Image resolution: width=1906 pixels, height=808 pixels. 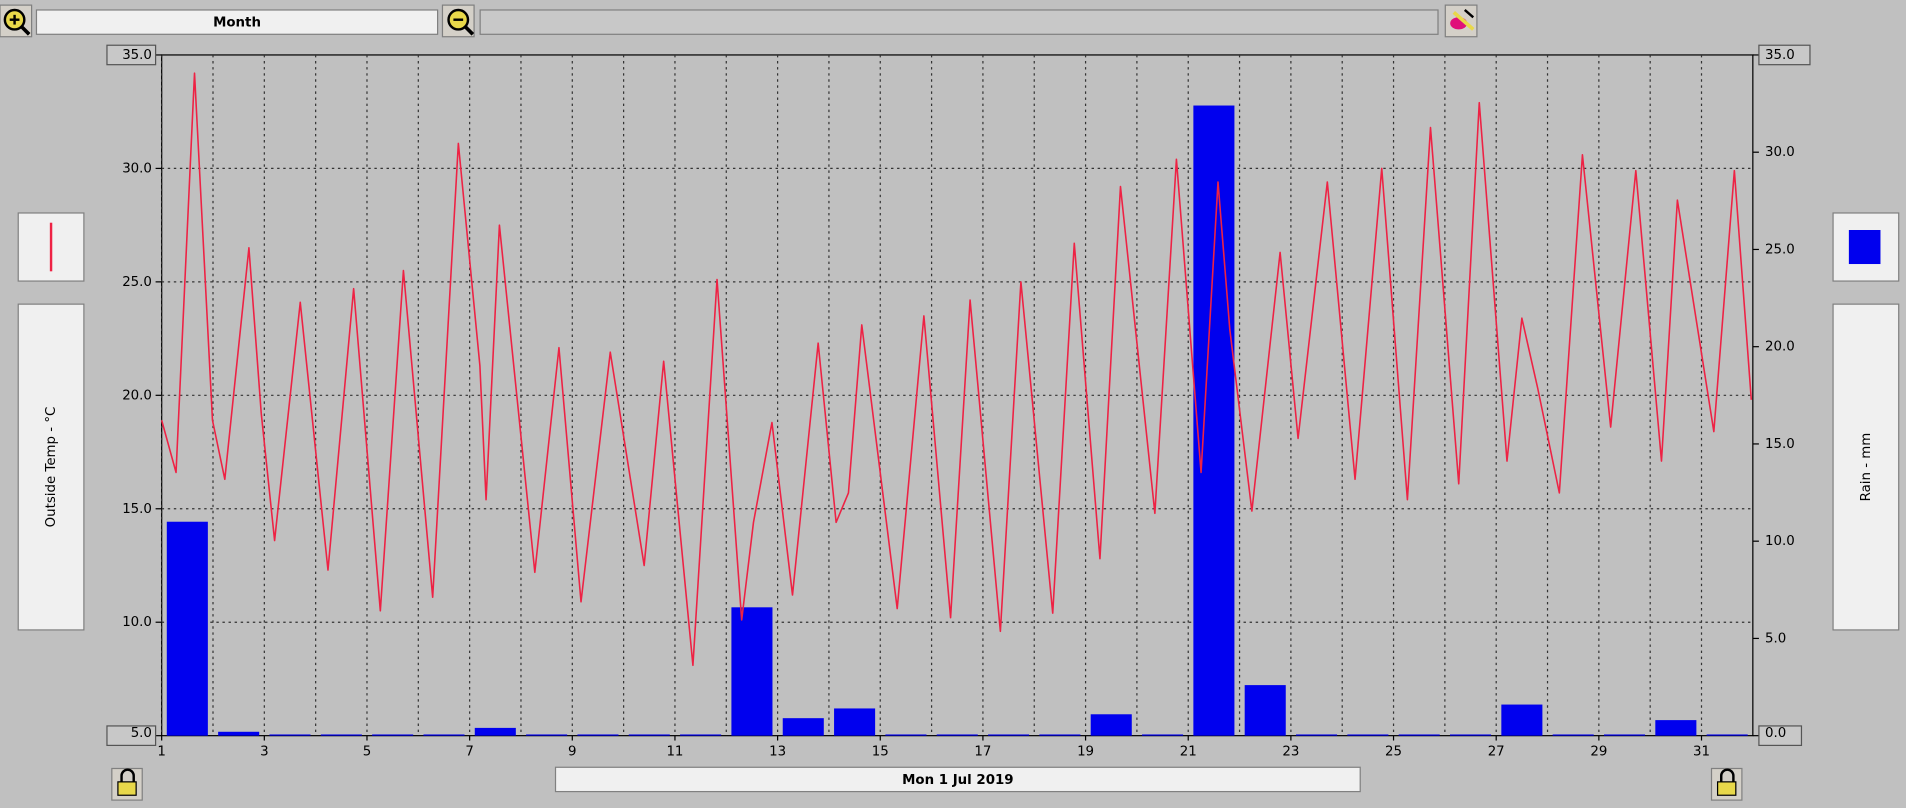 I want to click on x-tick-label: 23, so click(x=1290, y=751).